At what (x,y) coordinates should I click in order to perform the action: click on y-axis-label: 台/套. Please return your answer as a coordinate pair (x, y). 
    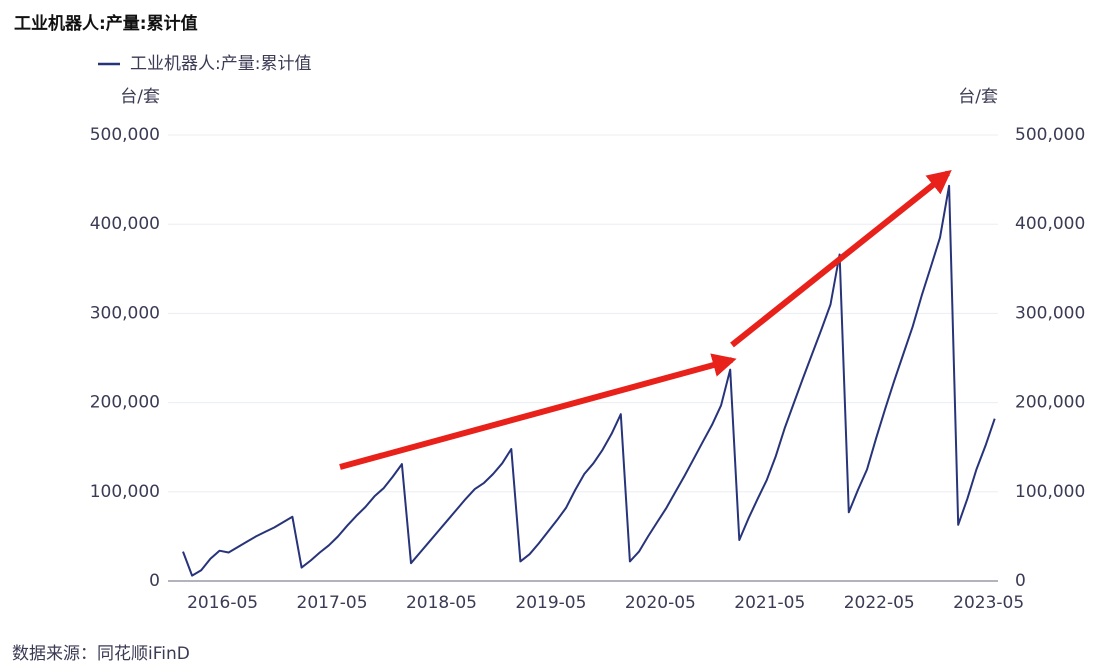
    Looking at the image, I should click on (140, 97).